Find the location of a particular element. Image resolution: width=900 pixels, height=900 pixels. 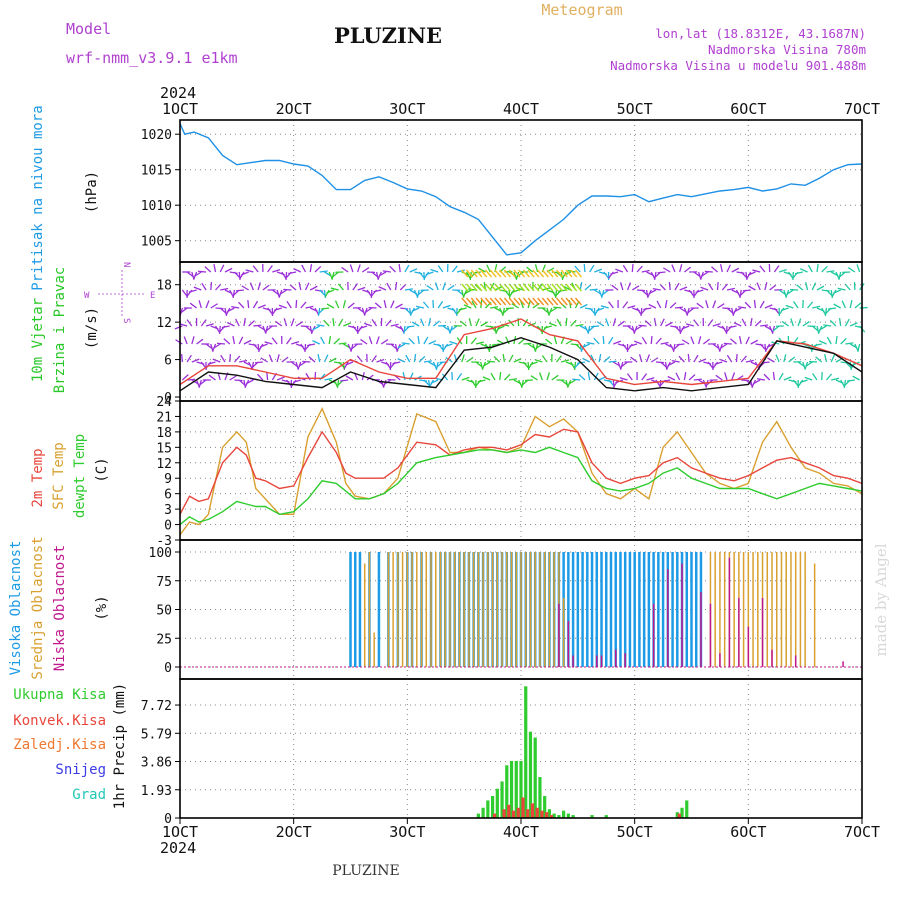

ytick-label: -3 is located at coordinates (164, 541).